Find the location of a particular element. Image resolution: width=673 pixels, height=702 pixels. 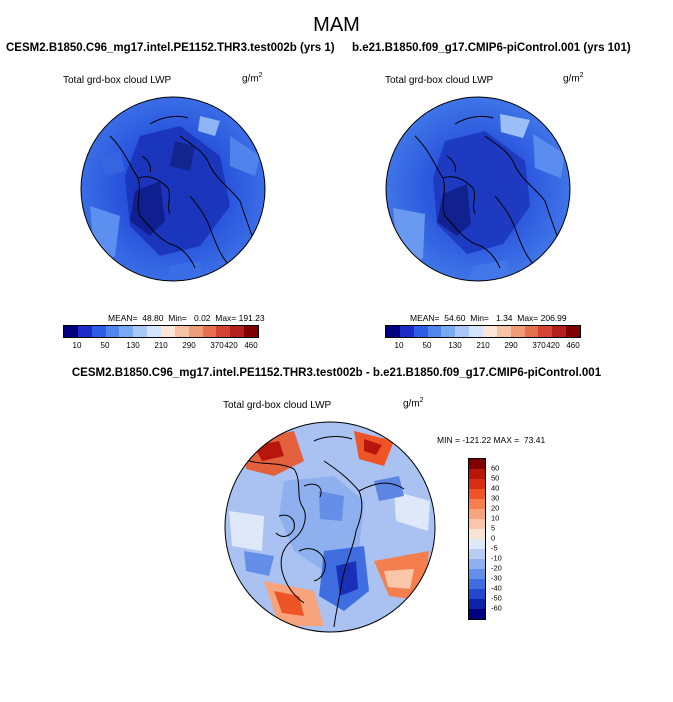

difference-polar-map is located at coordinates (330, 527).